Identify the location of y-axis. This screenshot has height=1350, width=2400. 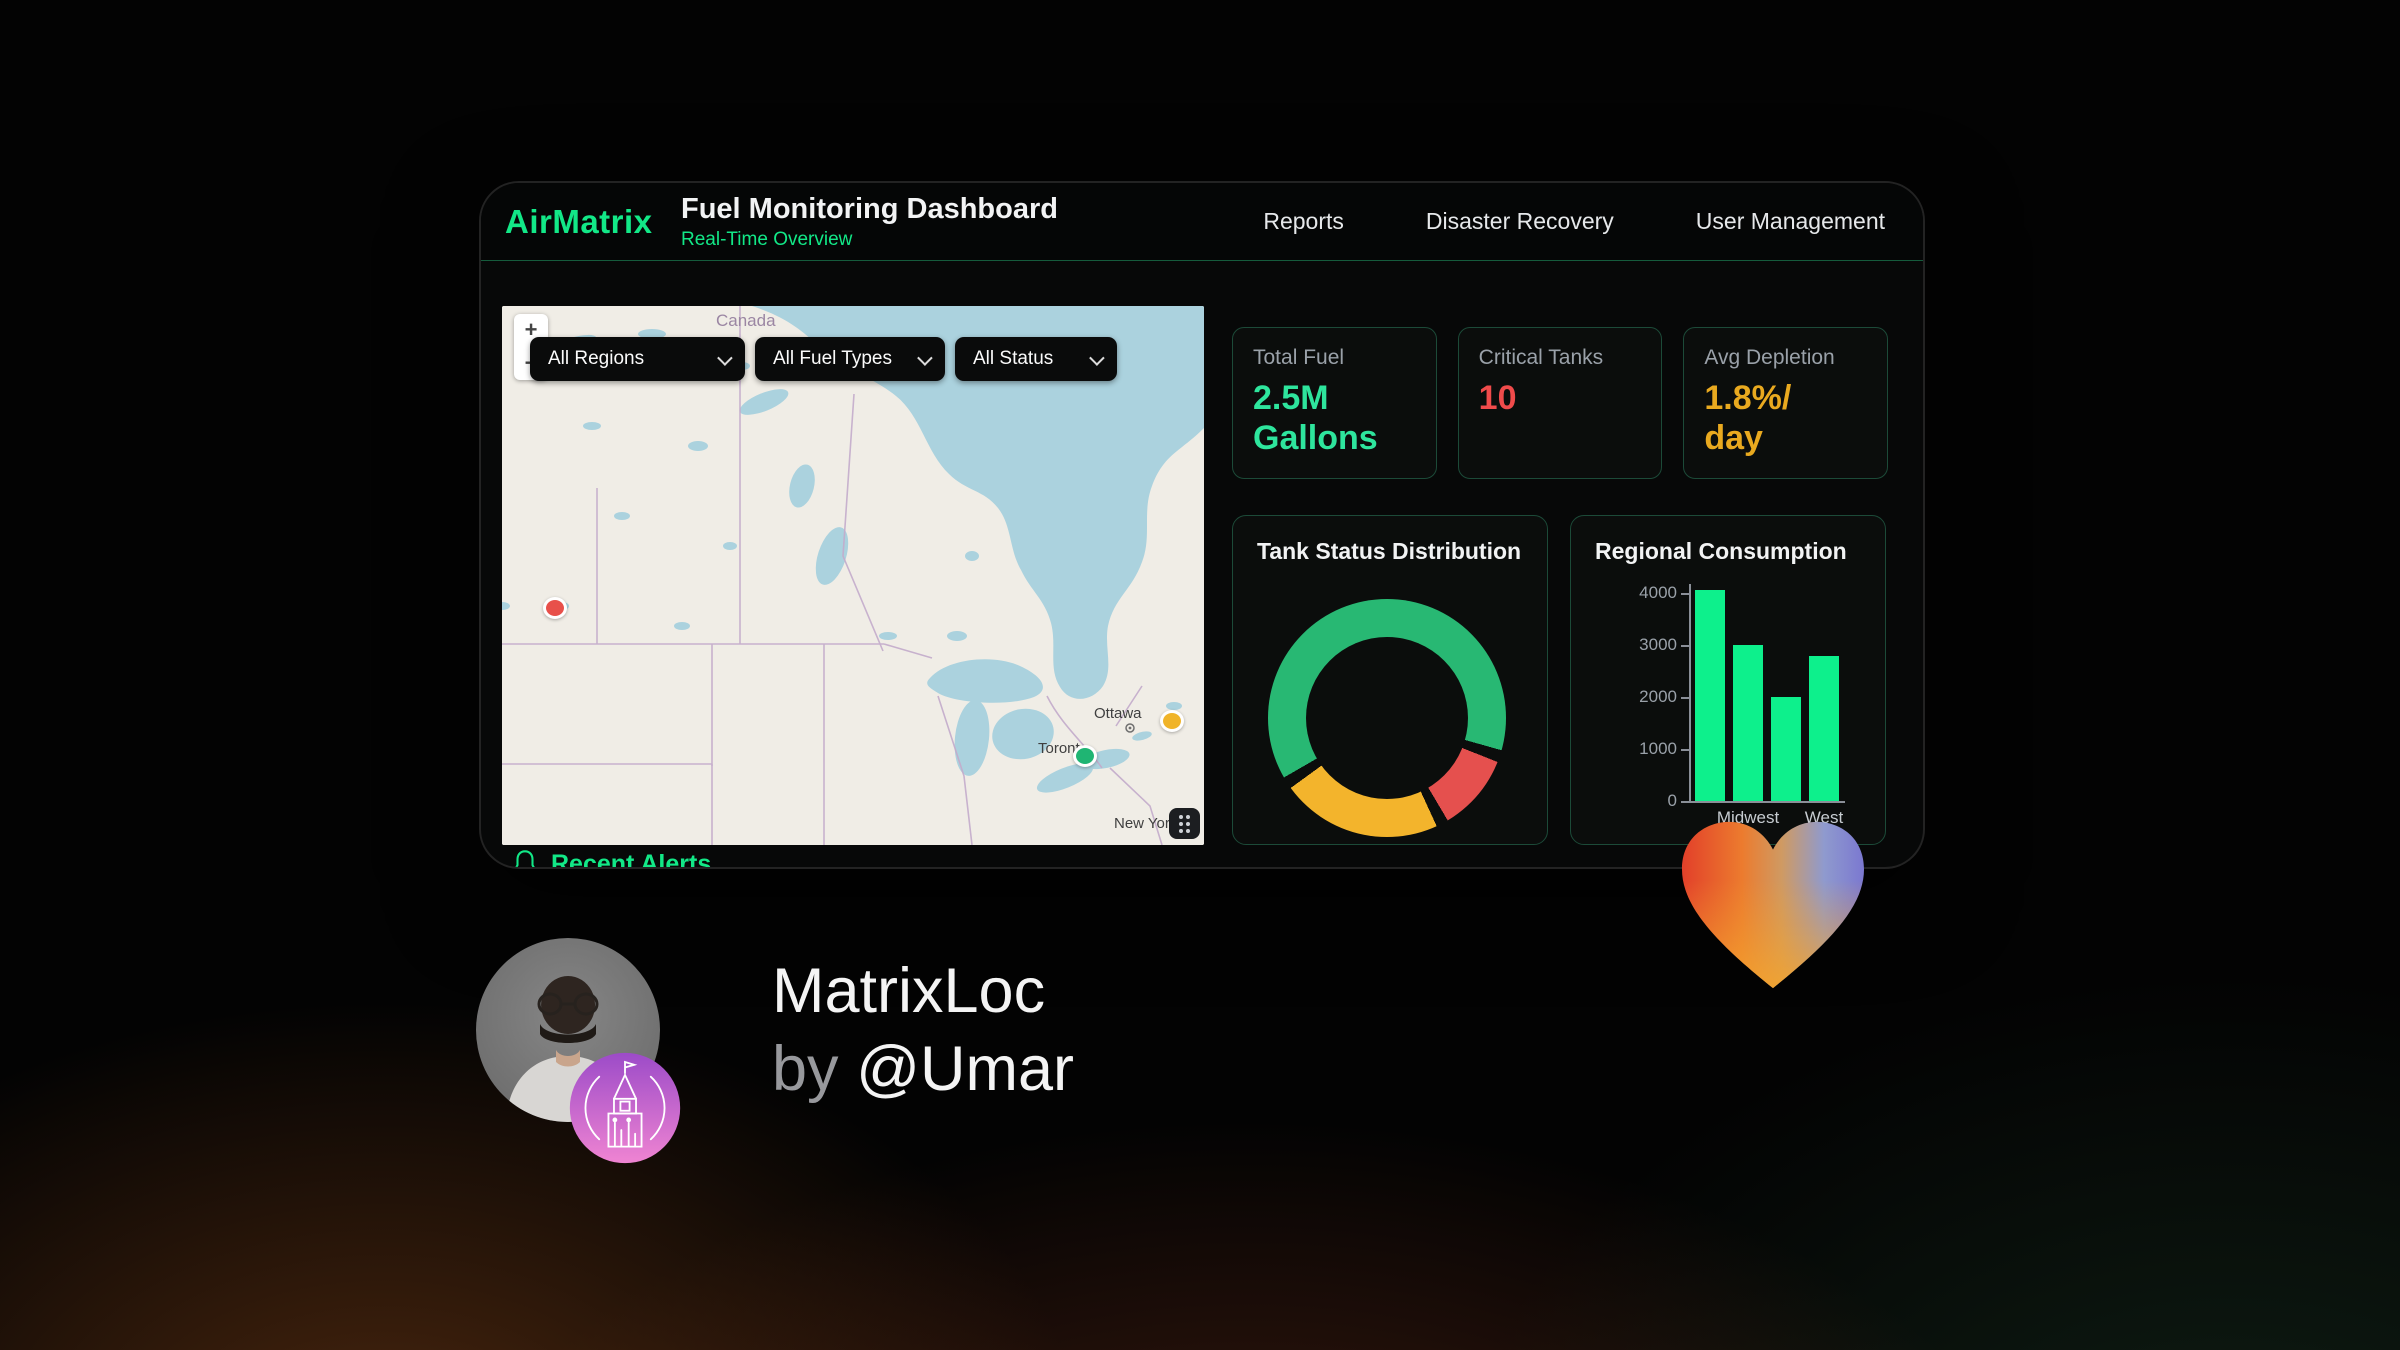
(1690, 693).